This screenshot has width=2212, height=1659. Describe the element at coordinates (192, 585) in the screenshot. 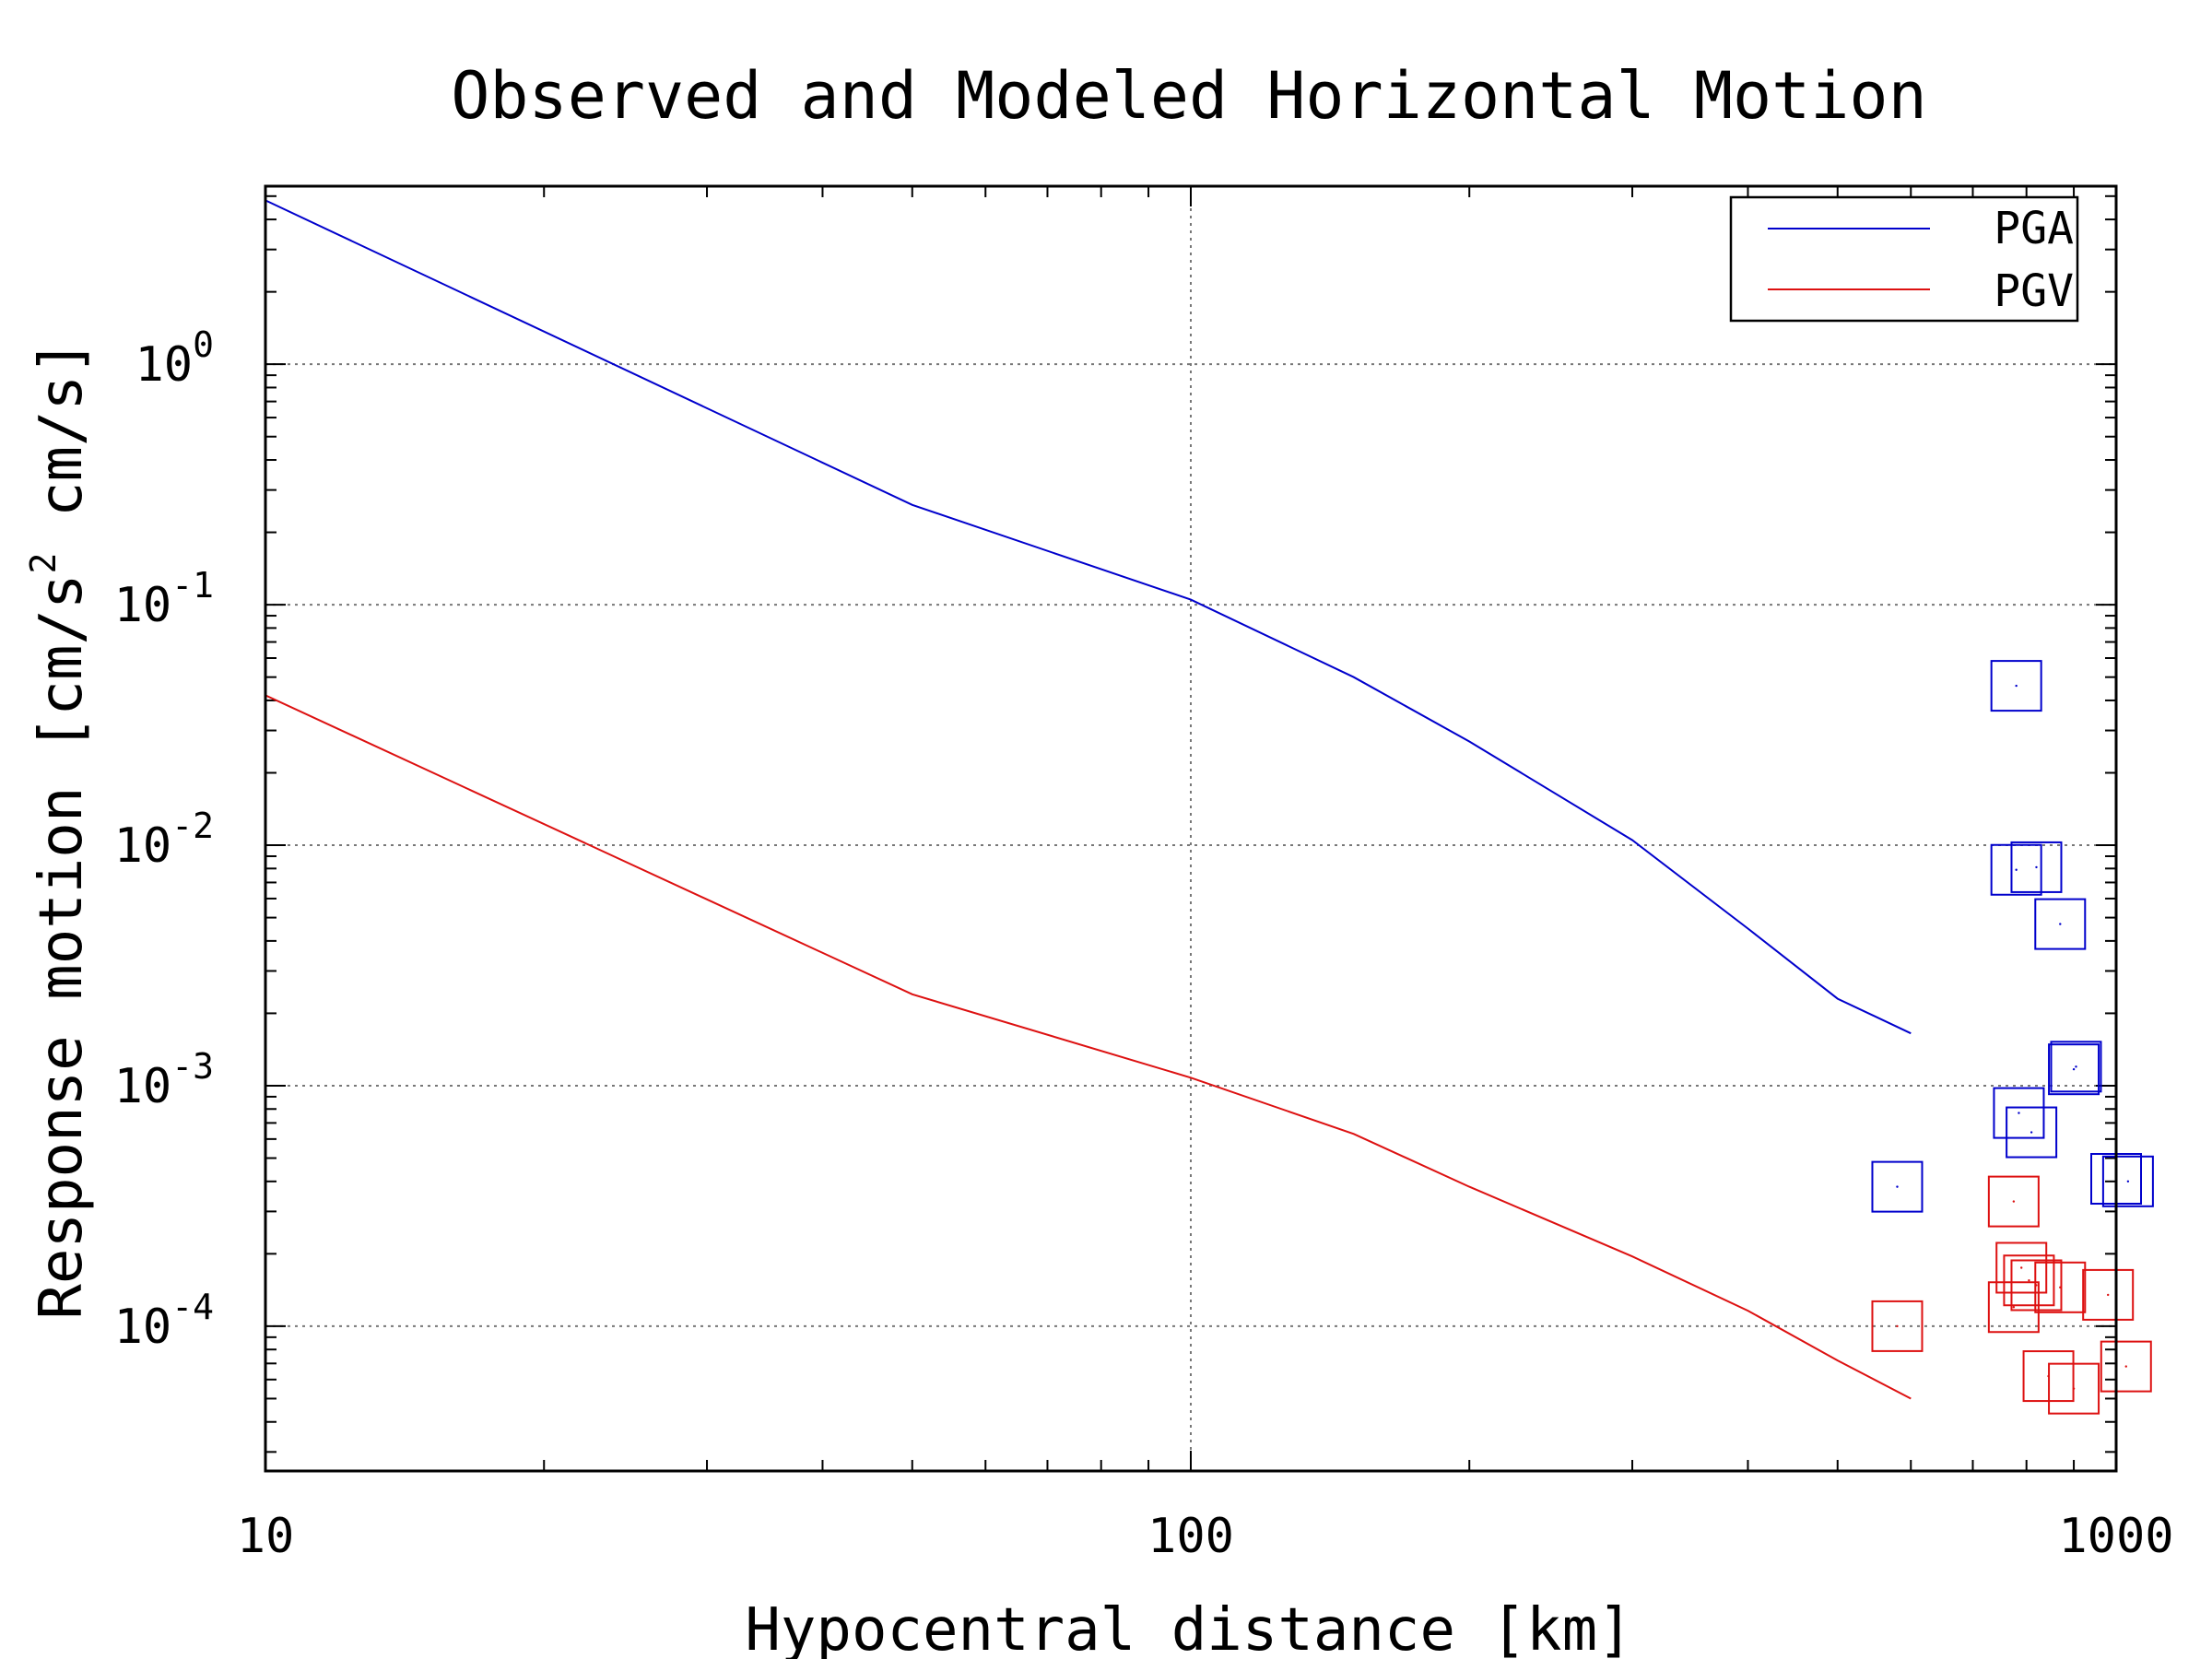

I see `y-tick-label-exponent: -1` at that location.